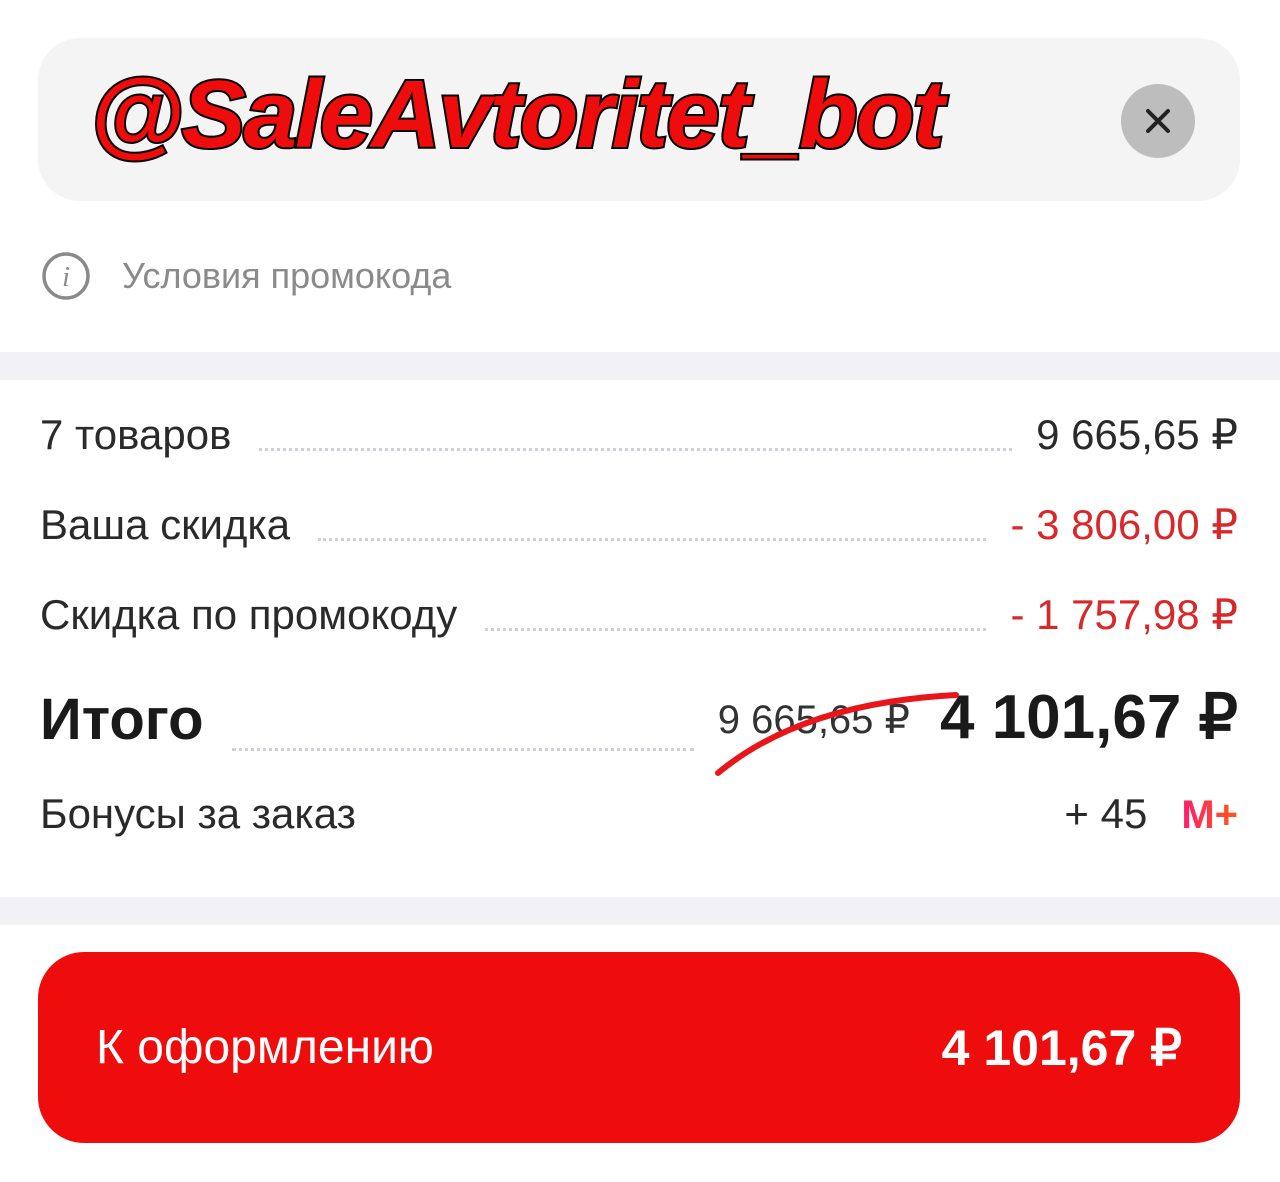 This screenshot has width=1280, height=1182. Describe the element at coordinates (1124, 614) in the screenshot. I see `promo-discount-value: - 1 757,98 ₽` at that location.